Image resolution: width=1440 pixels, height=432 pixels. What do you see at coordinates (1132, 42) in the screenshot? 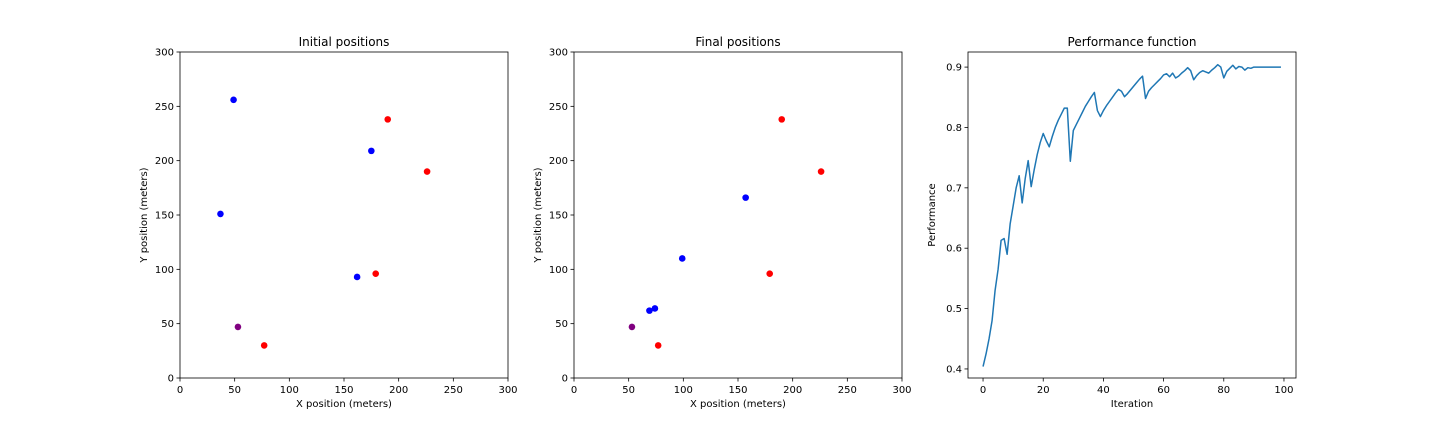
I see `chart-title: Performance function` at bounding box center [1132, 42].